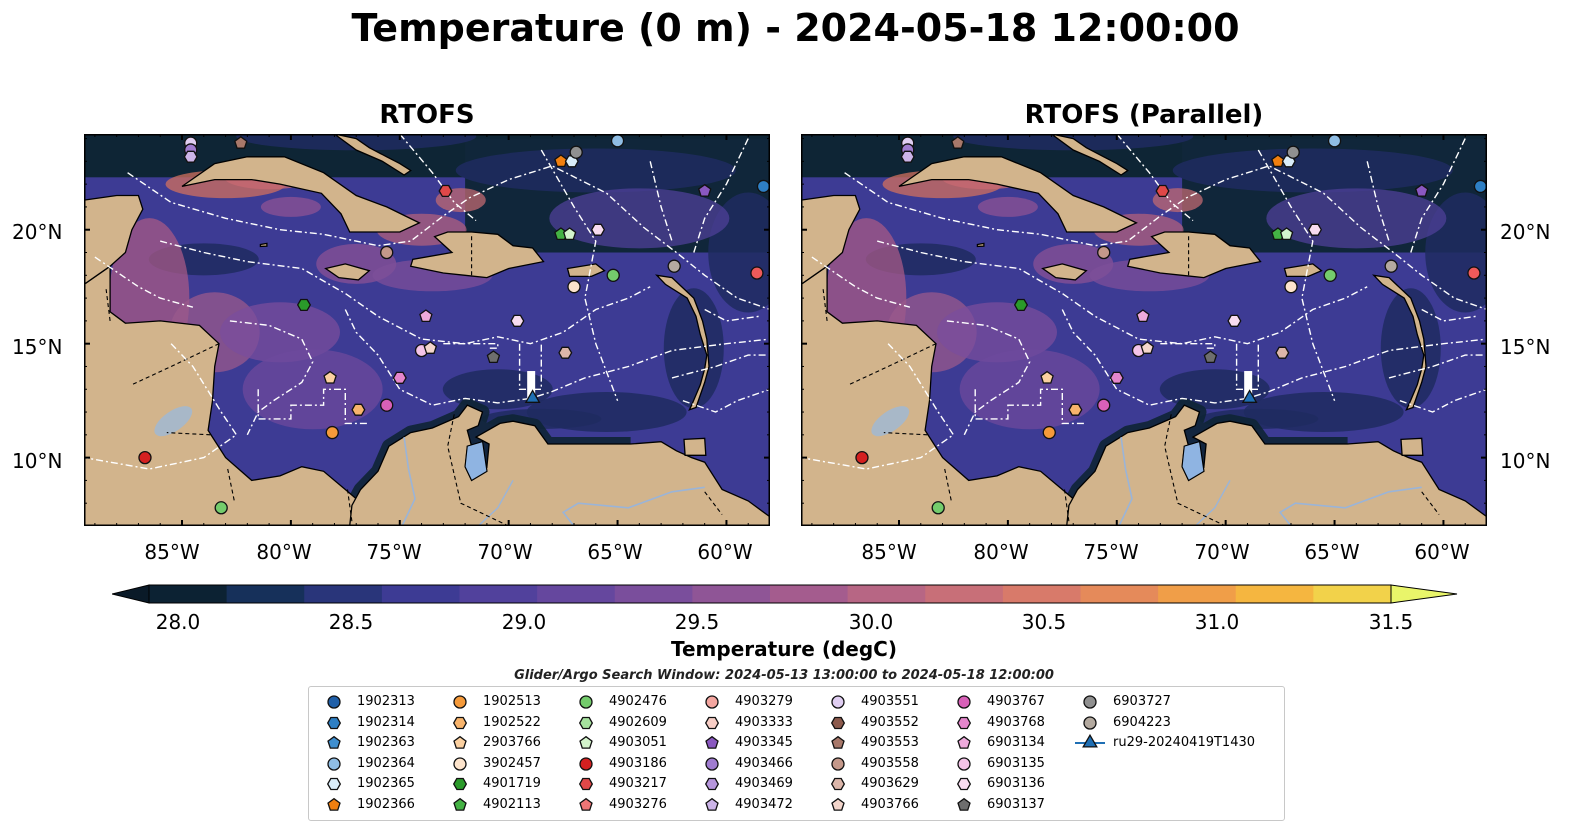 This screenshot has height=829, width=1591. Describe the element at coordinates (1222, 552) in the screenshot. I see `lon-label-70w-right: 70°W` at that location.